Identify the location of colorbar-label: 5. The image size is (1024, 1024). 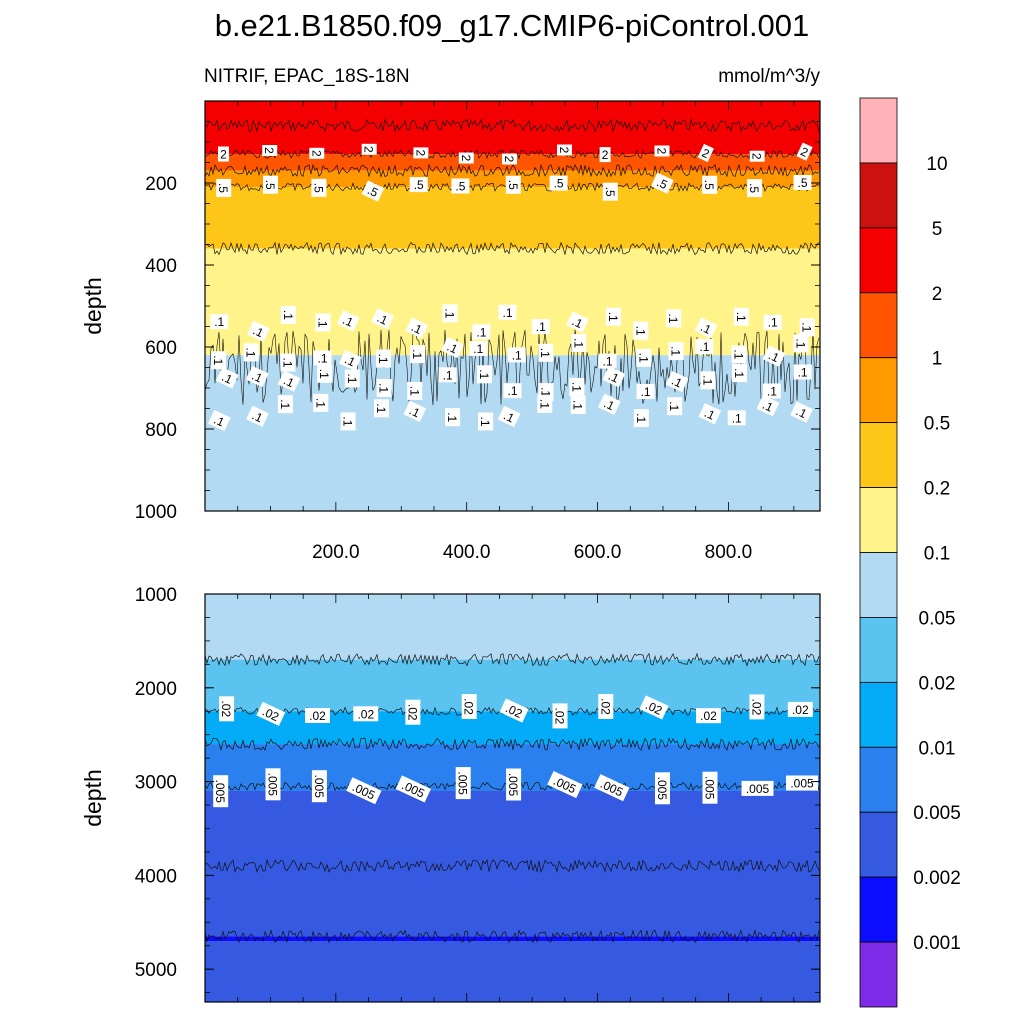
(937, 229).